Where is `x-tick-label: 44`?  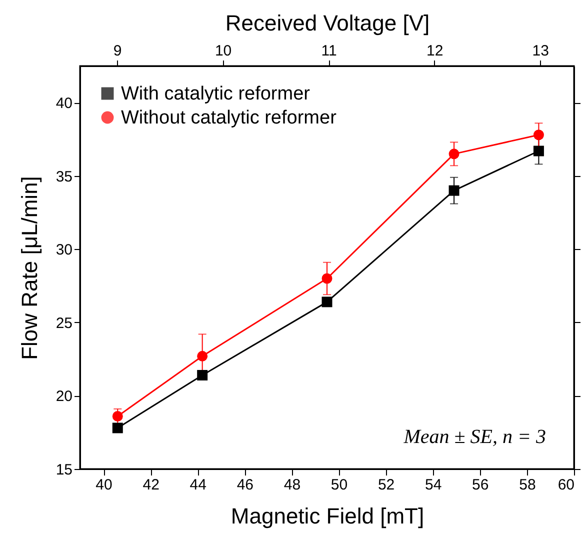 x-tick-label: 44 is located at coordinates (198, 485).